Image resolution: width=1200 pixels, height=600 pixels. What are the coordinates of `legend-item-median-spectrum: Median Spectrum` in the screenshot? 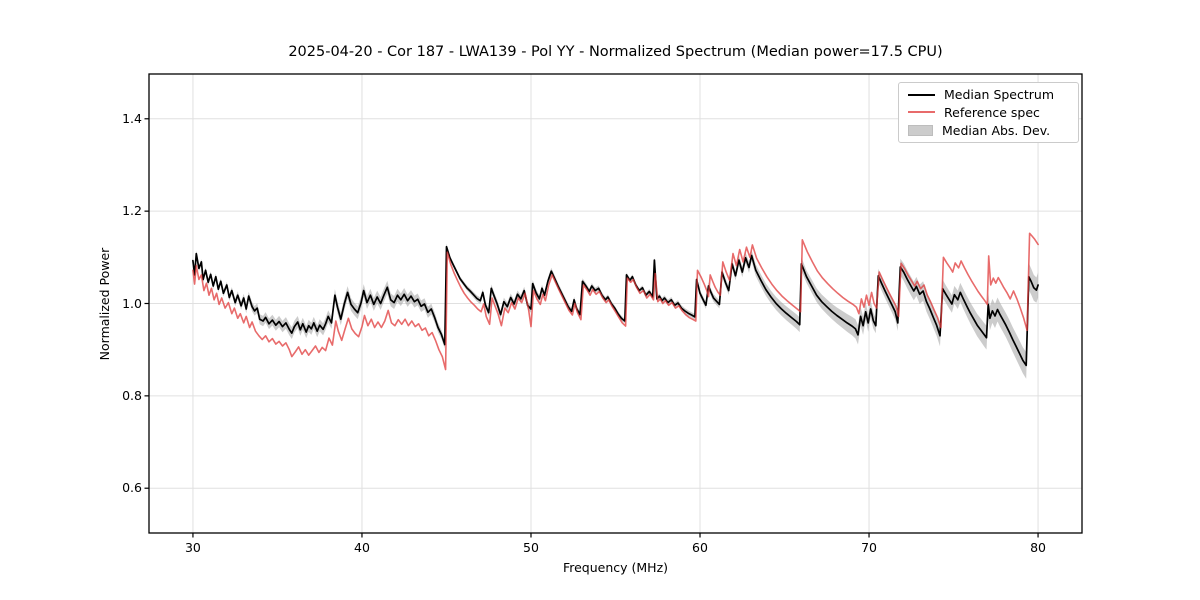 It's located at (988, 94).